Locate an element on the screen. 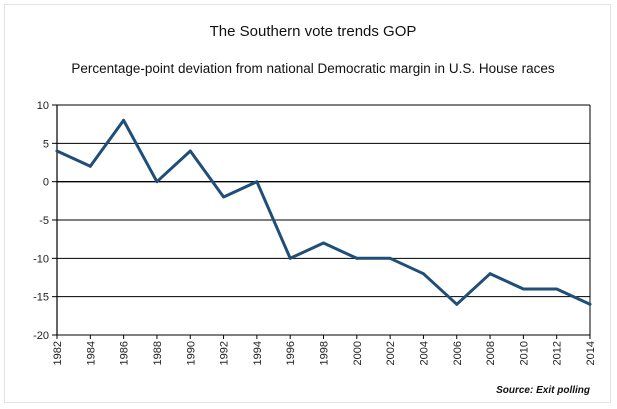 This screenshot has height=409, width=617. x-tick-label-1: 1984 is located at coordinates (91, 353).